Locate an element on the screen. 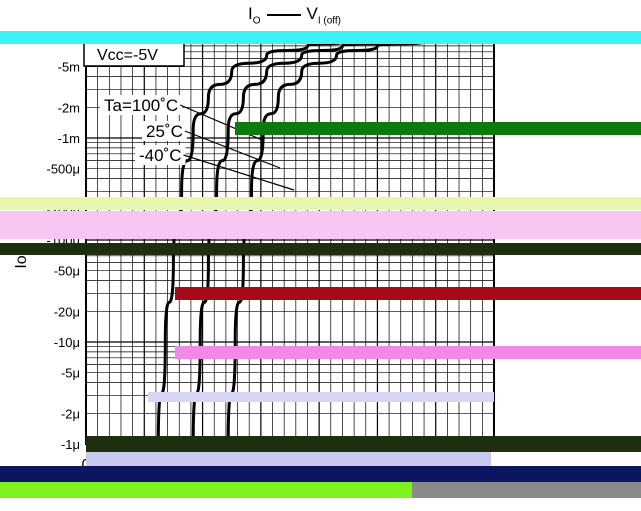  y-tick-label: -2μ is located at coordinates (70, 413).